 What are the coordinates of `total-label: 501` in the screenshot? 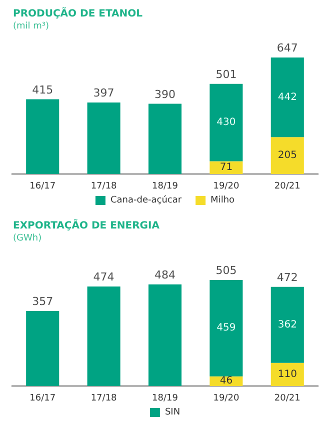 It's located at (226, 74).